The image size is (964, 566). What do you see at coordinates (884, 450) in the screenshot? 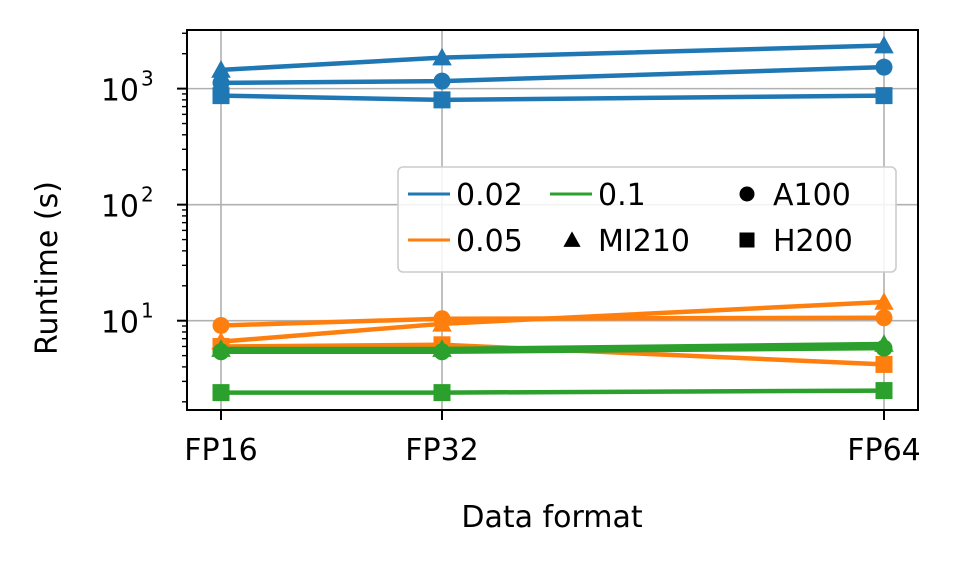
I see `x-tick-label: FP64` at bounding box center [884, 450].